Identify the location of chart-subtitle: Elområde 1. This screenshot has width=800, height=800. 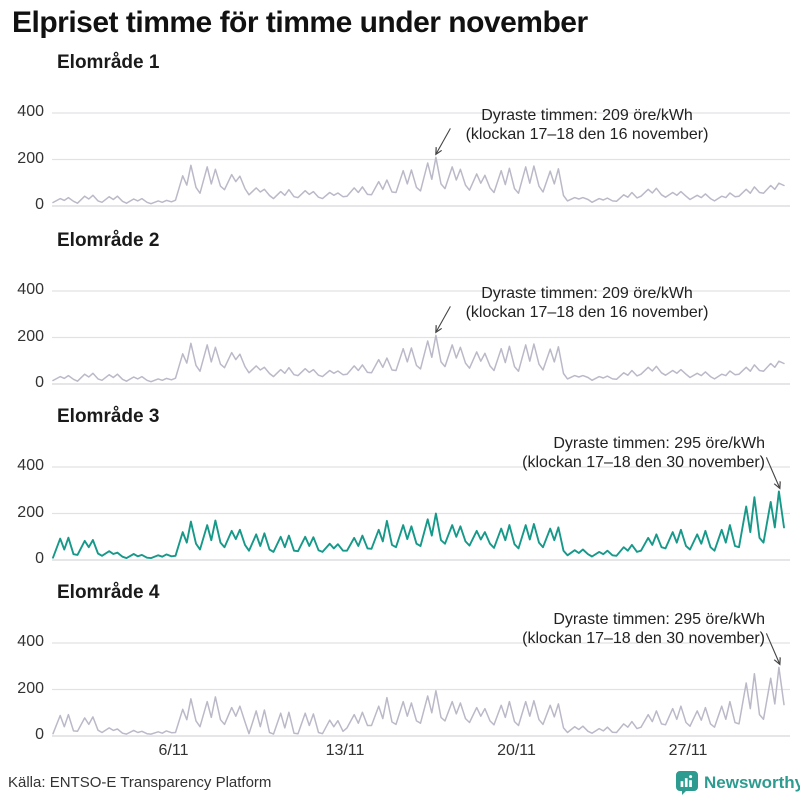
(108, 62).